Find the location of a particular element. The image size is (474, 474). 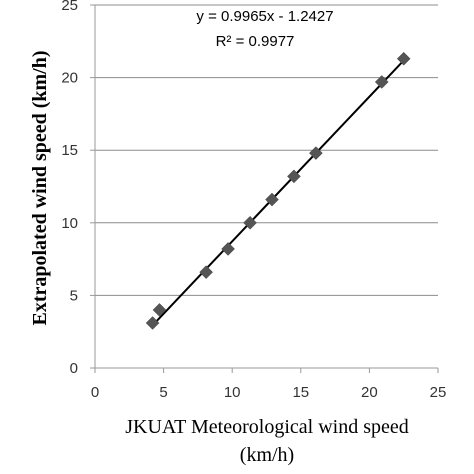

y-tick-label: 20 is located at coordinates (69, 78).